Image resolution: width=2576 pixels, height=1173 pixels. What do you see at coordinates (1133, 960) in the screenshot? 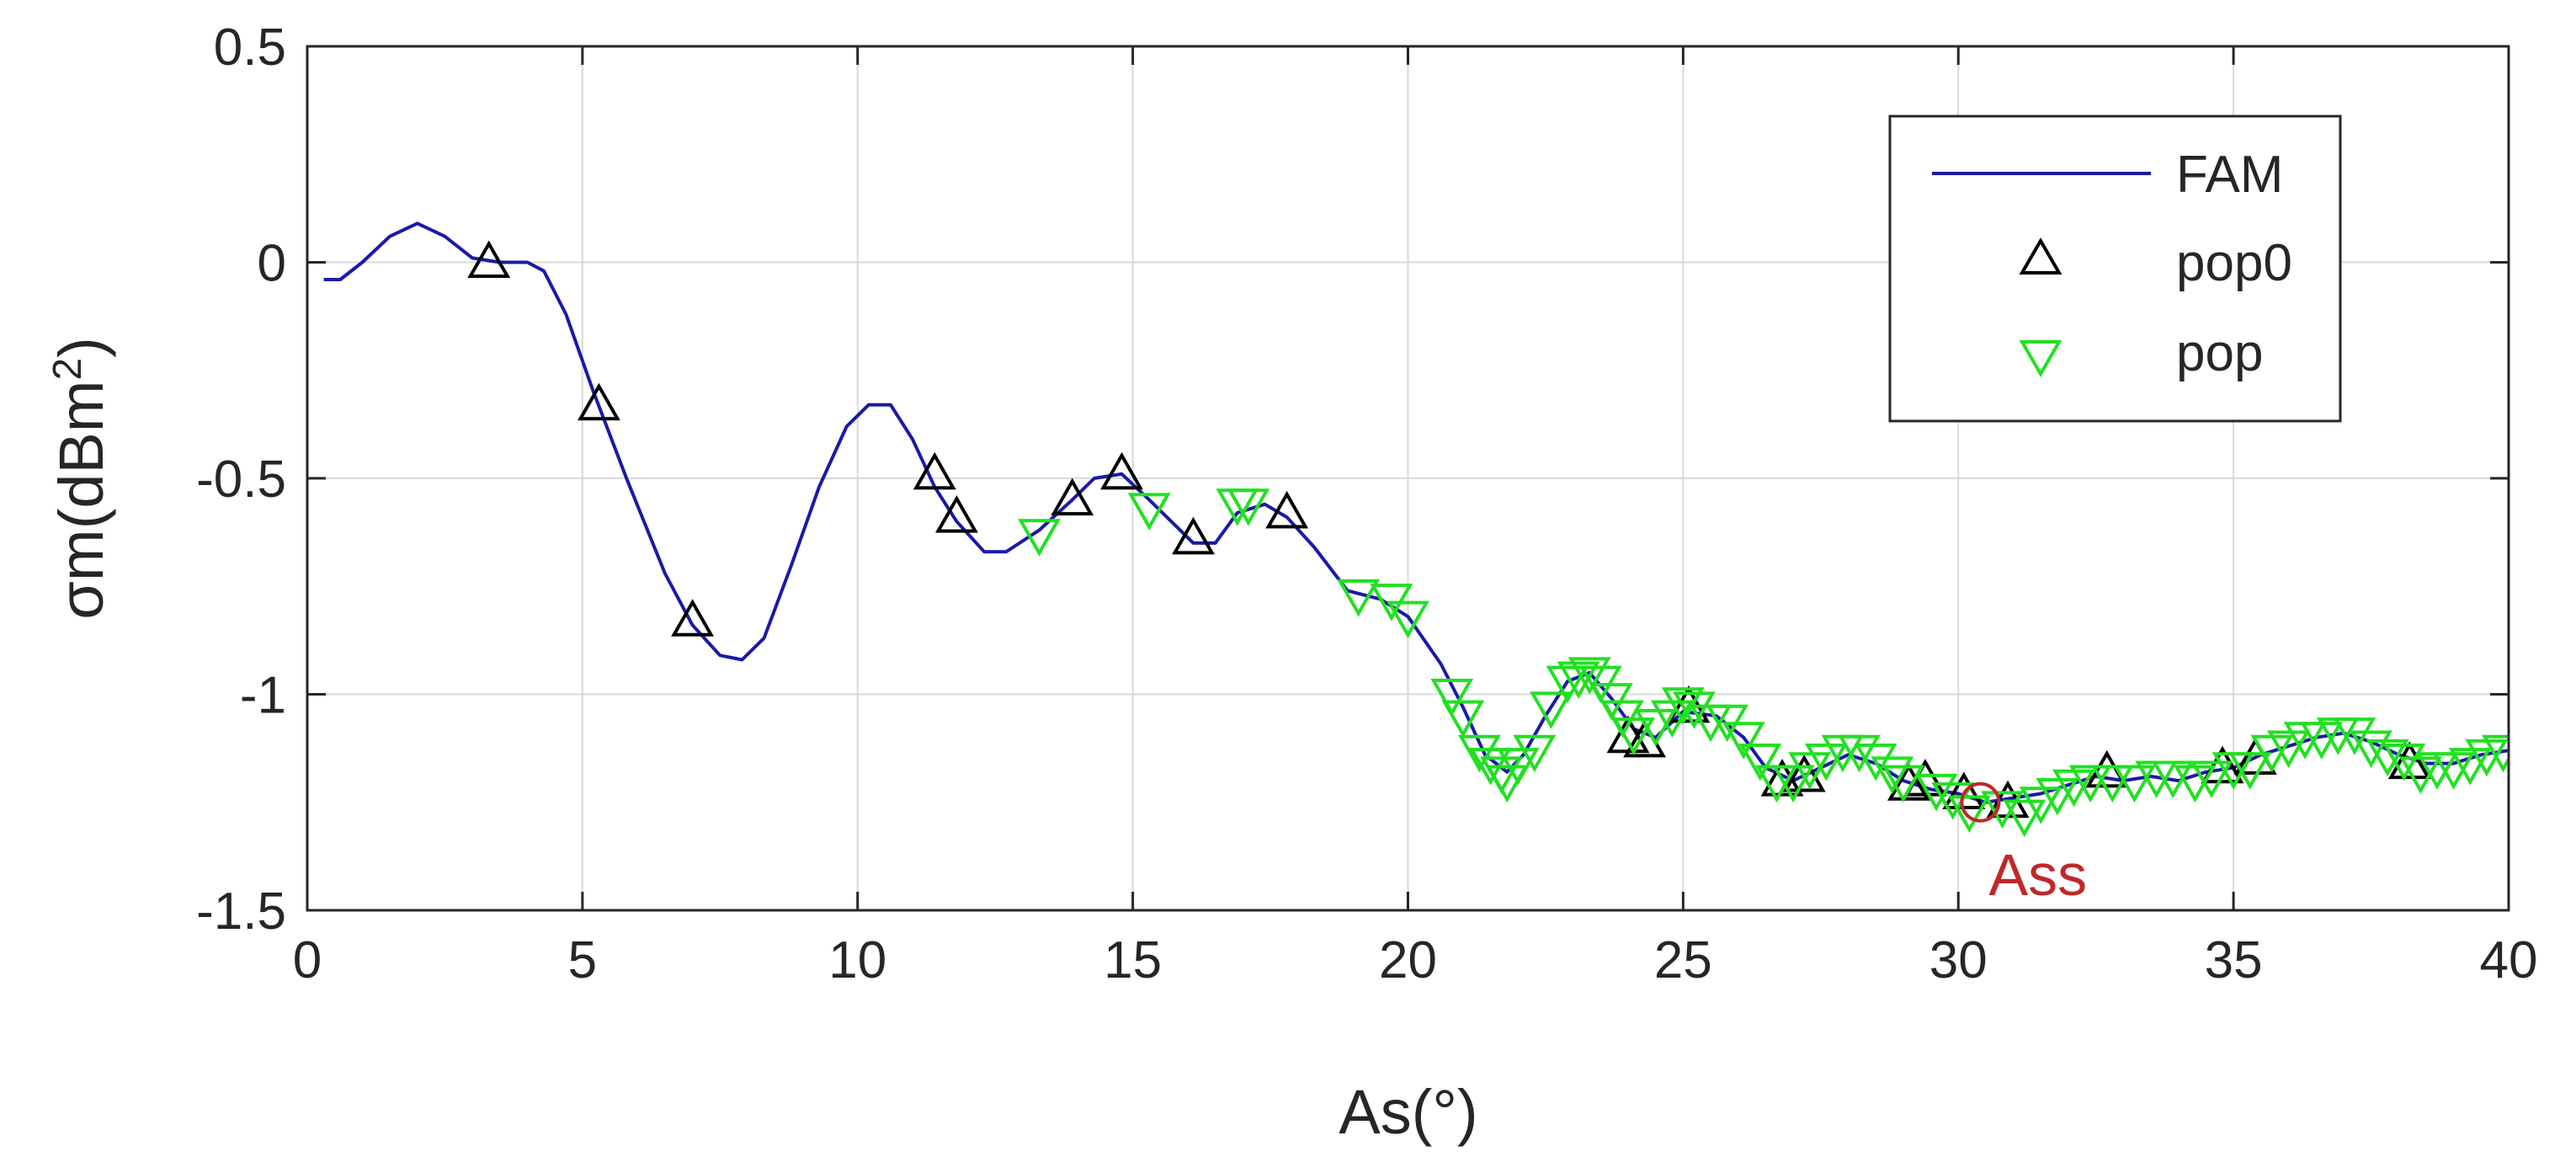
I see `x-tick-label: 15` at bounding box center [1133, 960].